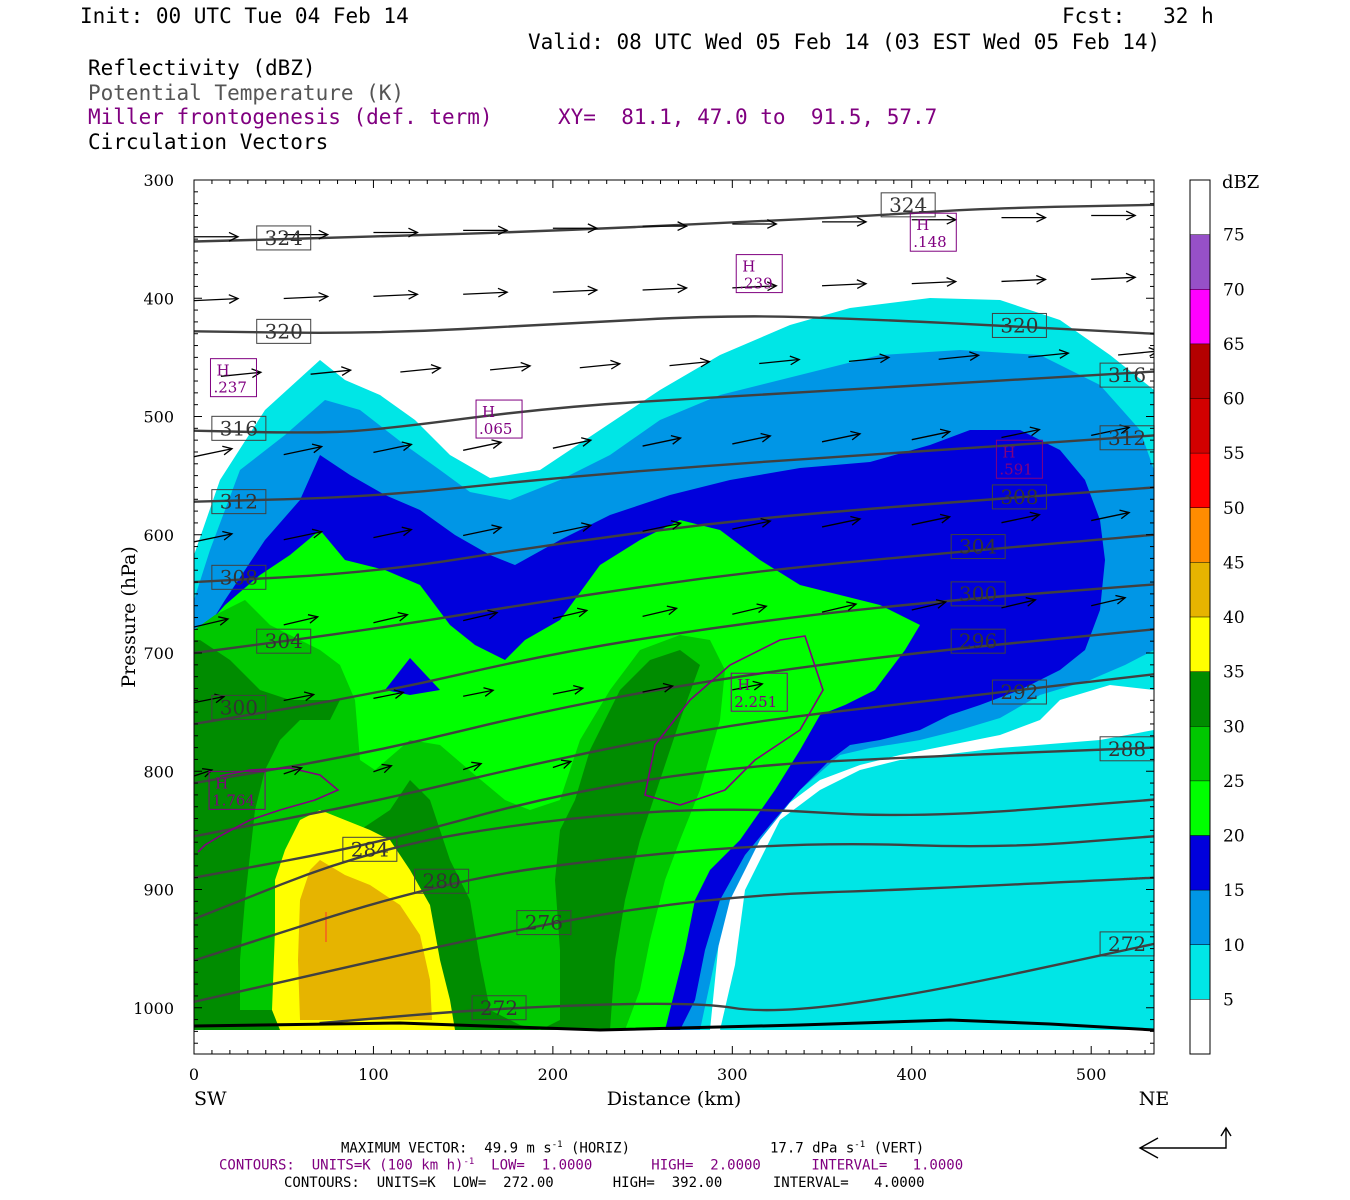 Image resolution: width=1350 pixels, height=1200 pixels. Describe the element at coordinates (1127, 438) in the screenshot. I see `svg-text: 312` at that location.